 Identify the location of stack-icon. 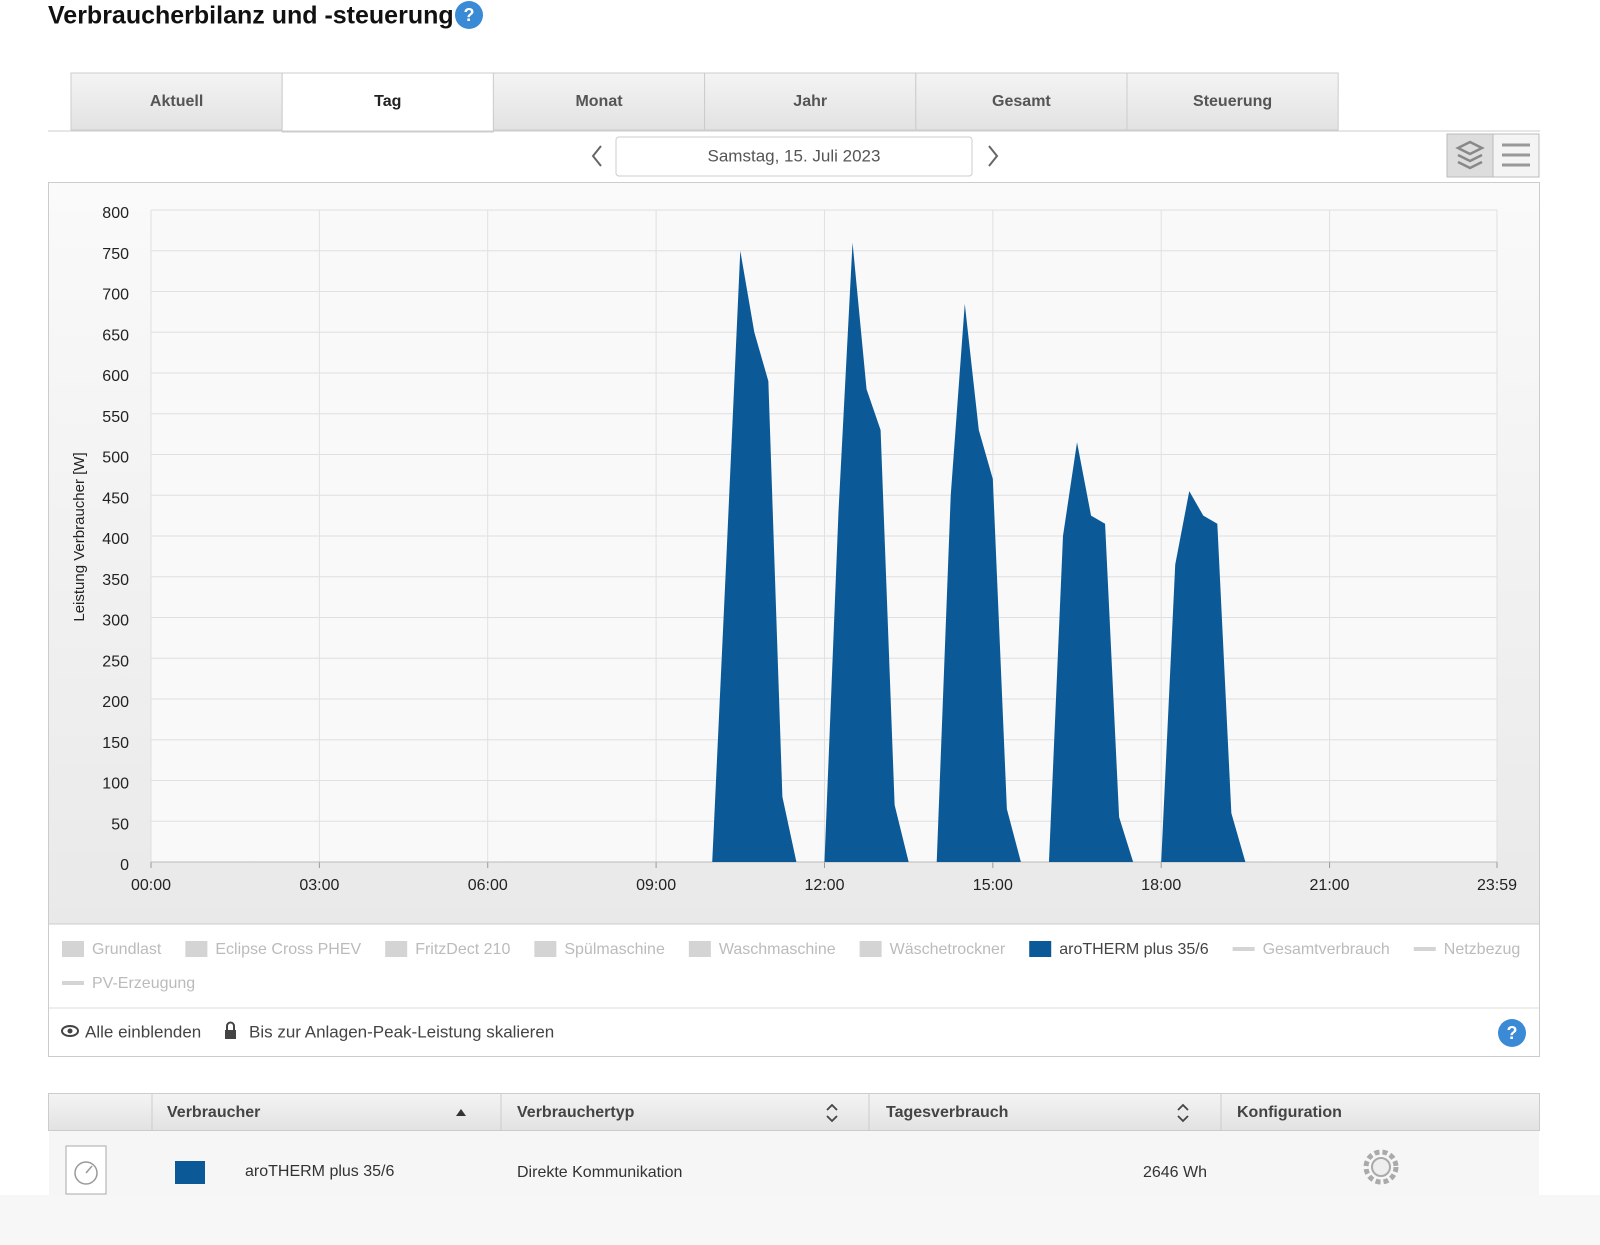
(1470, 155).